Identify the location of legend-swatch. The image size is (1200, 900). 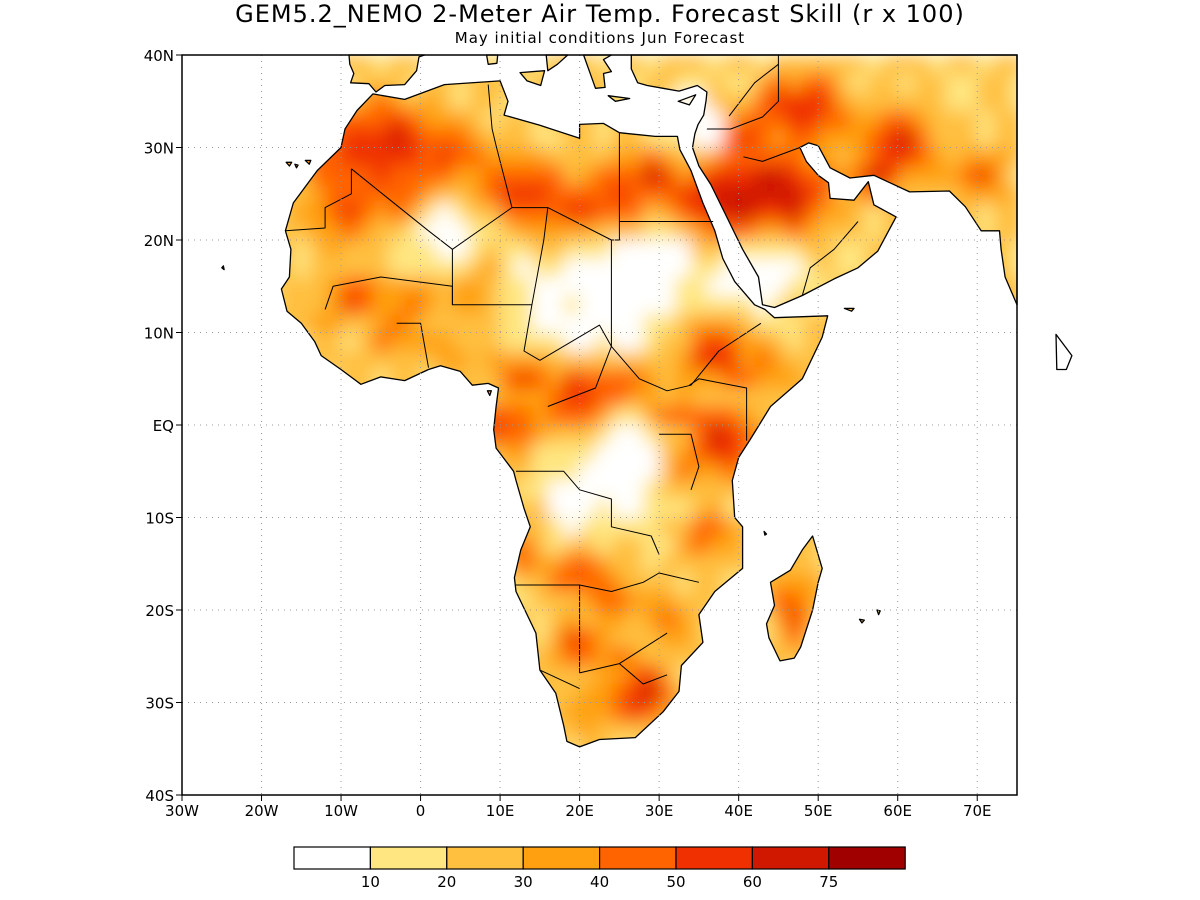
(332, 858).